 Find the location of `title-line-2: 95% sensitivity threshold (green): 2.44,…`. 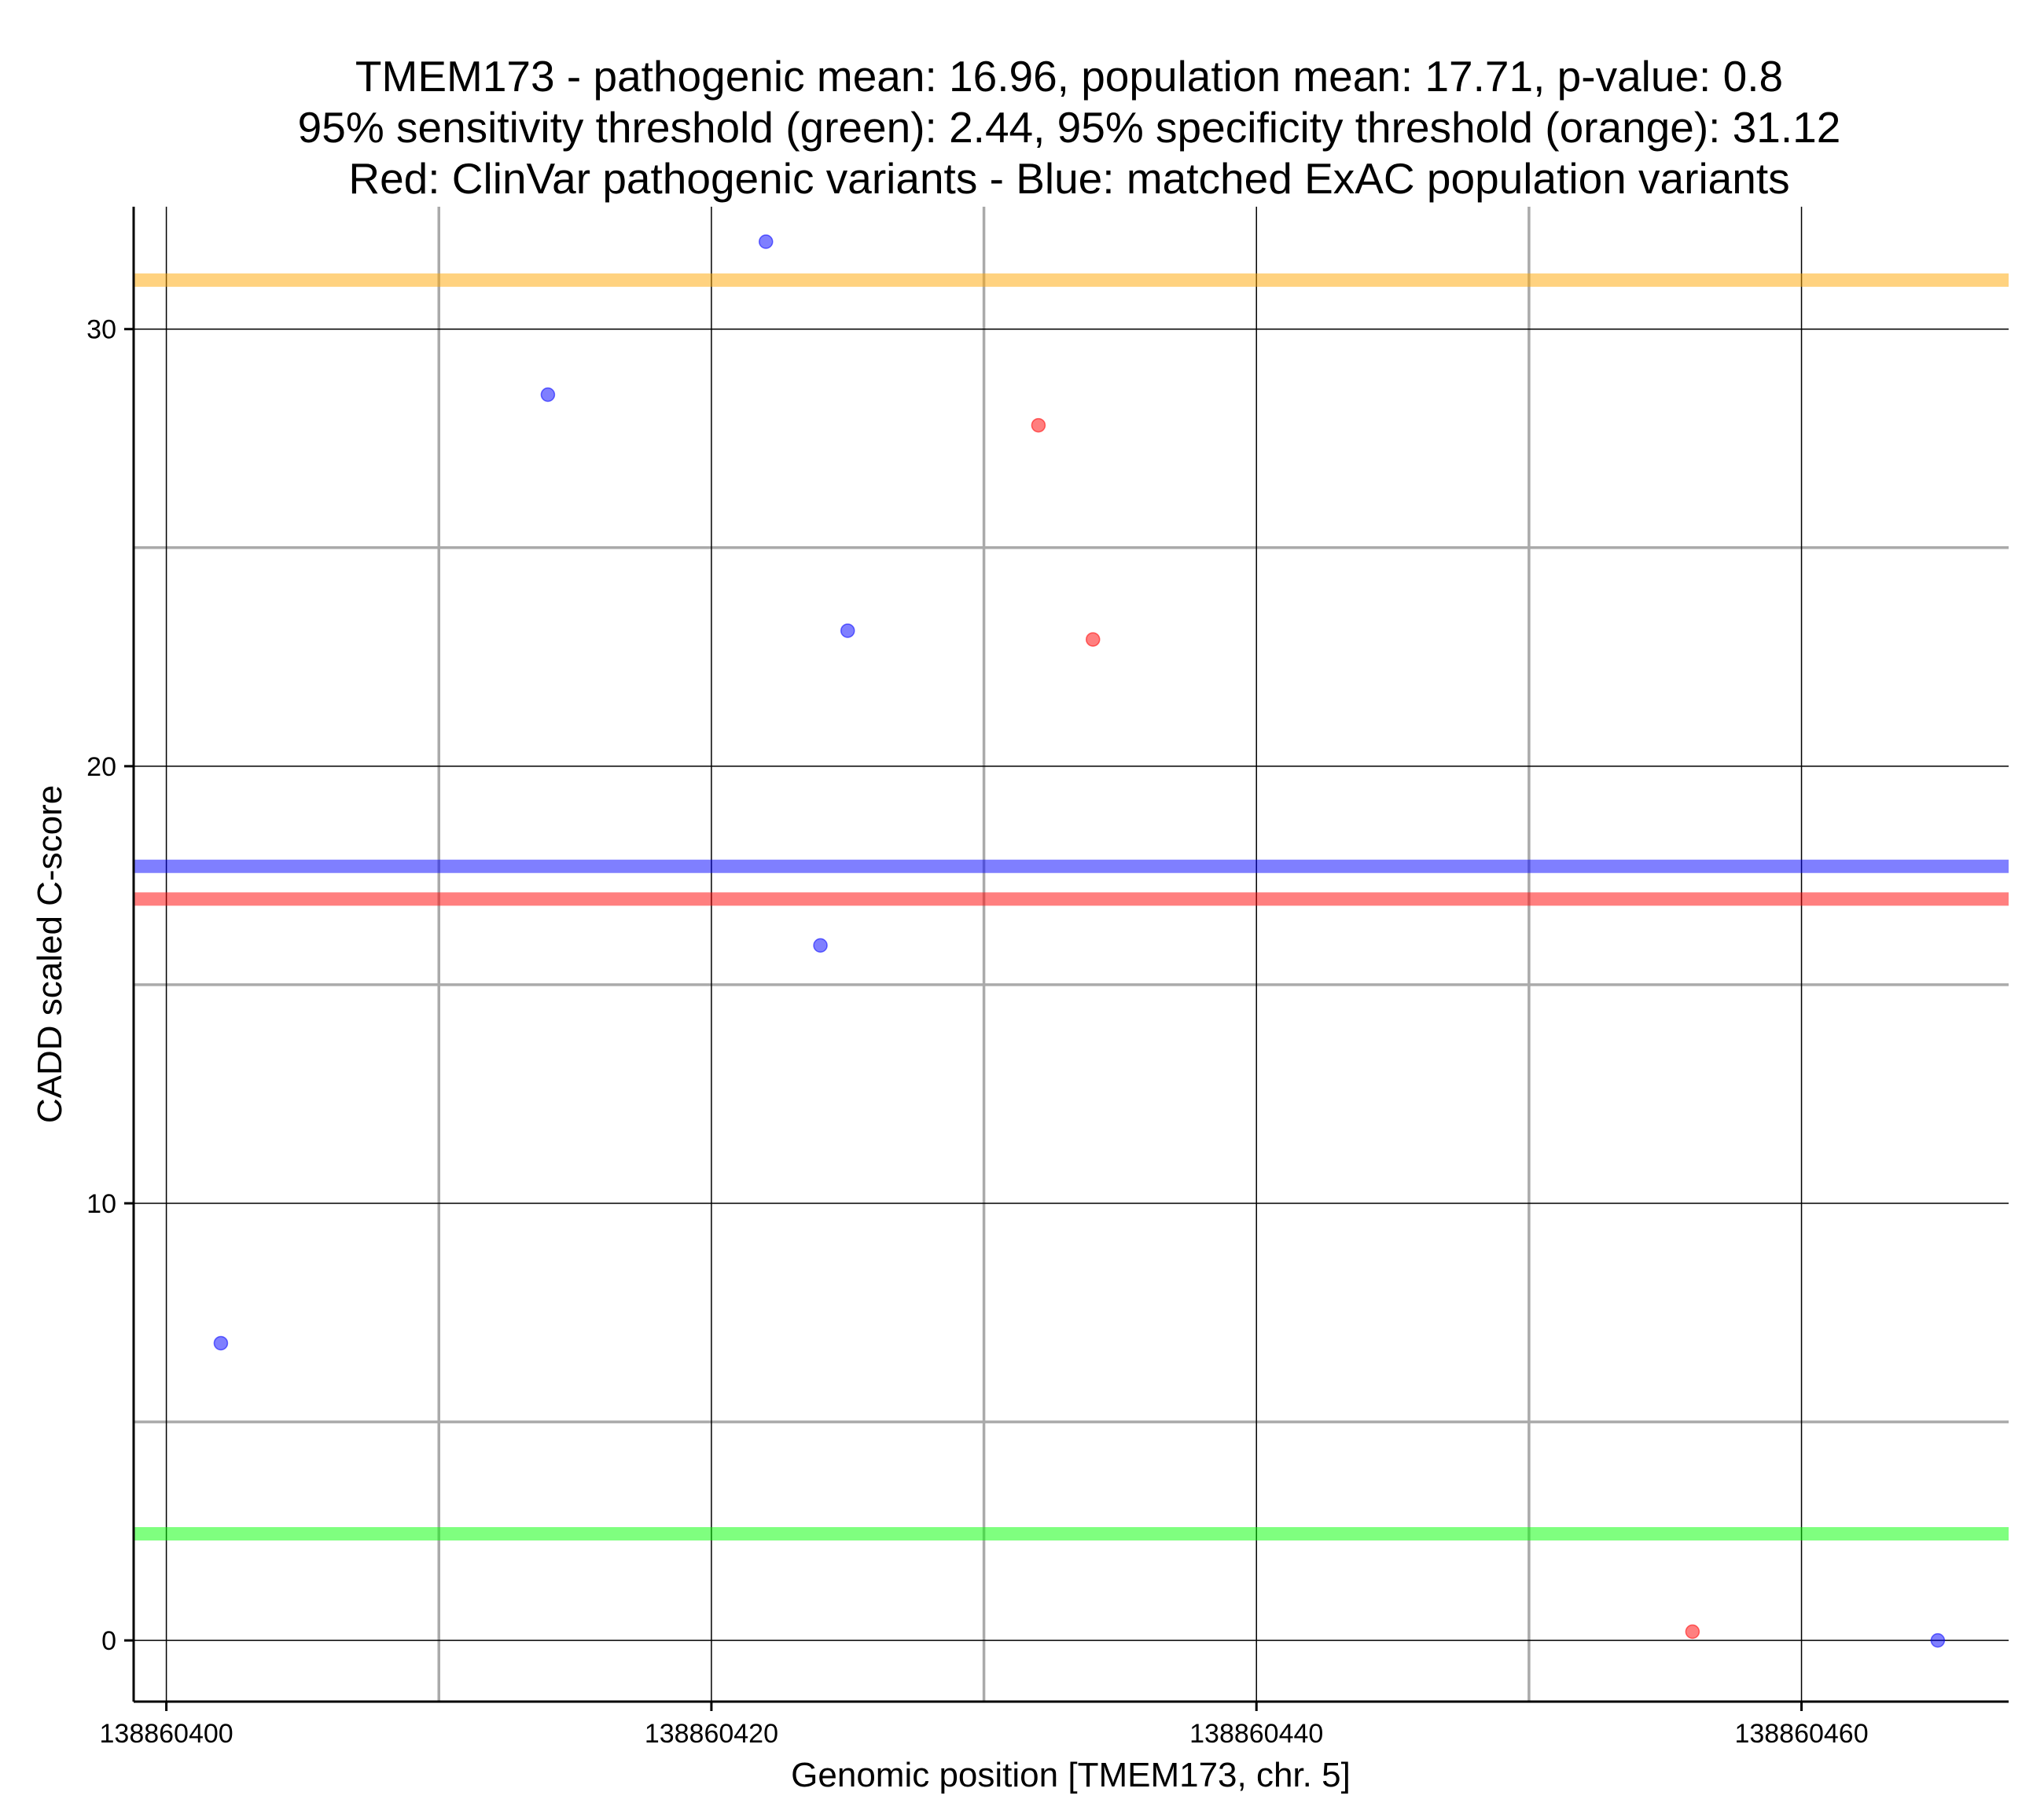

title-line-2: 95% sensitivity threshold (green): 2.44,… is located at coordinates (1069, 127).